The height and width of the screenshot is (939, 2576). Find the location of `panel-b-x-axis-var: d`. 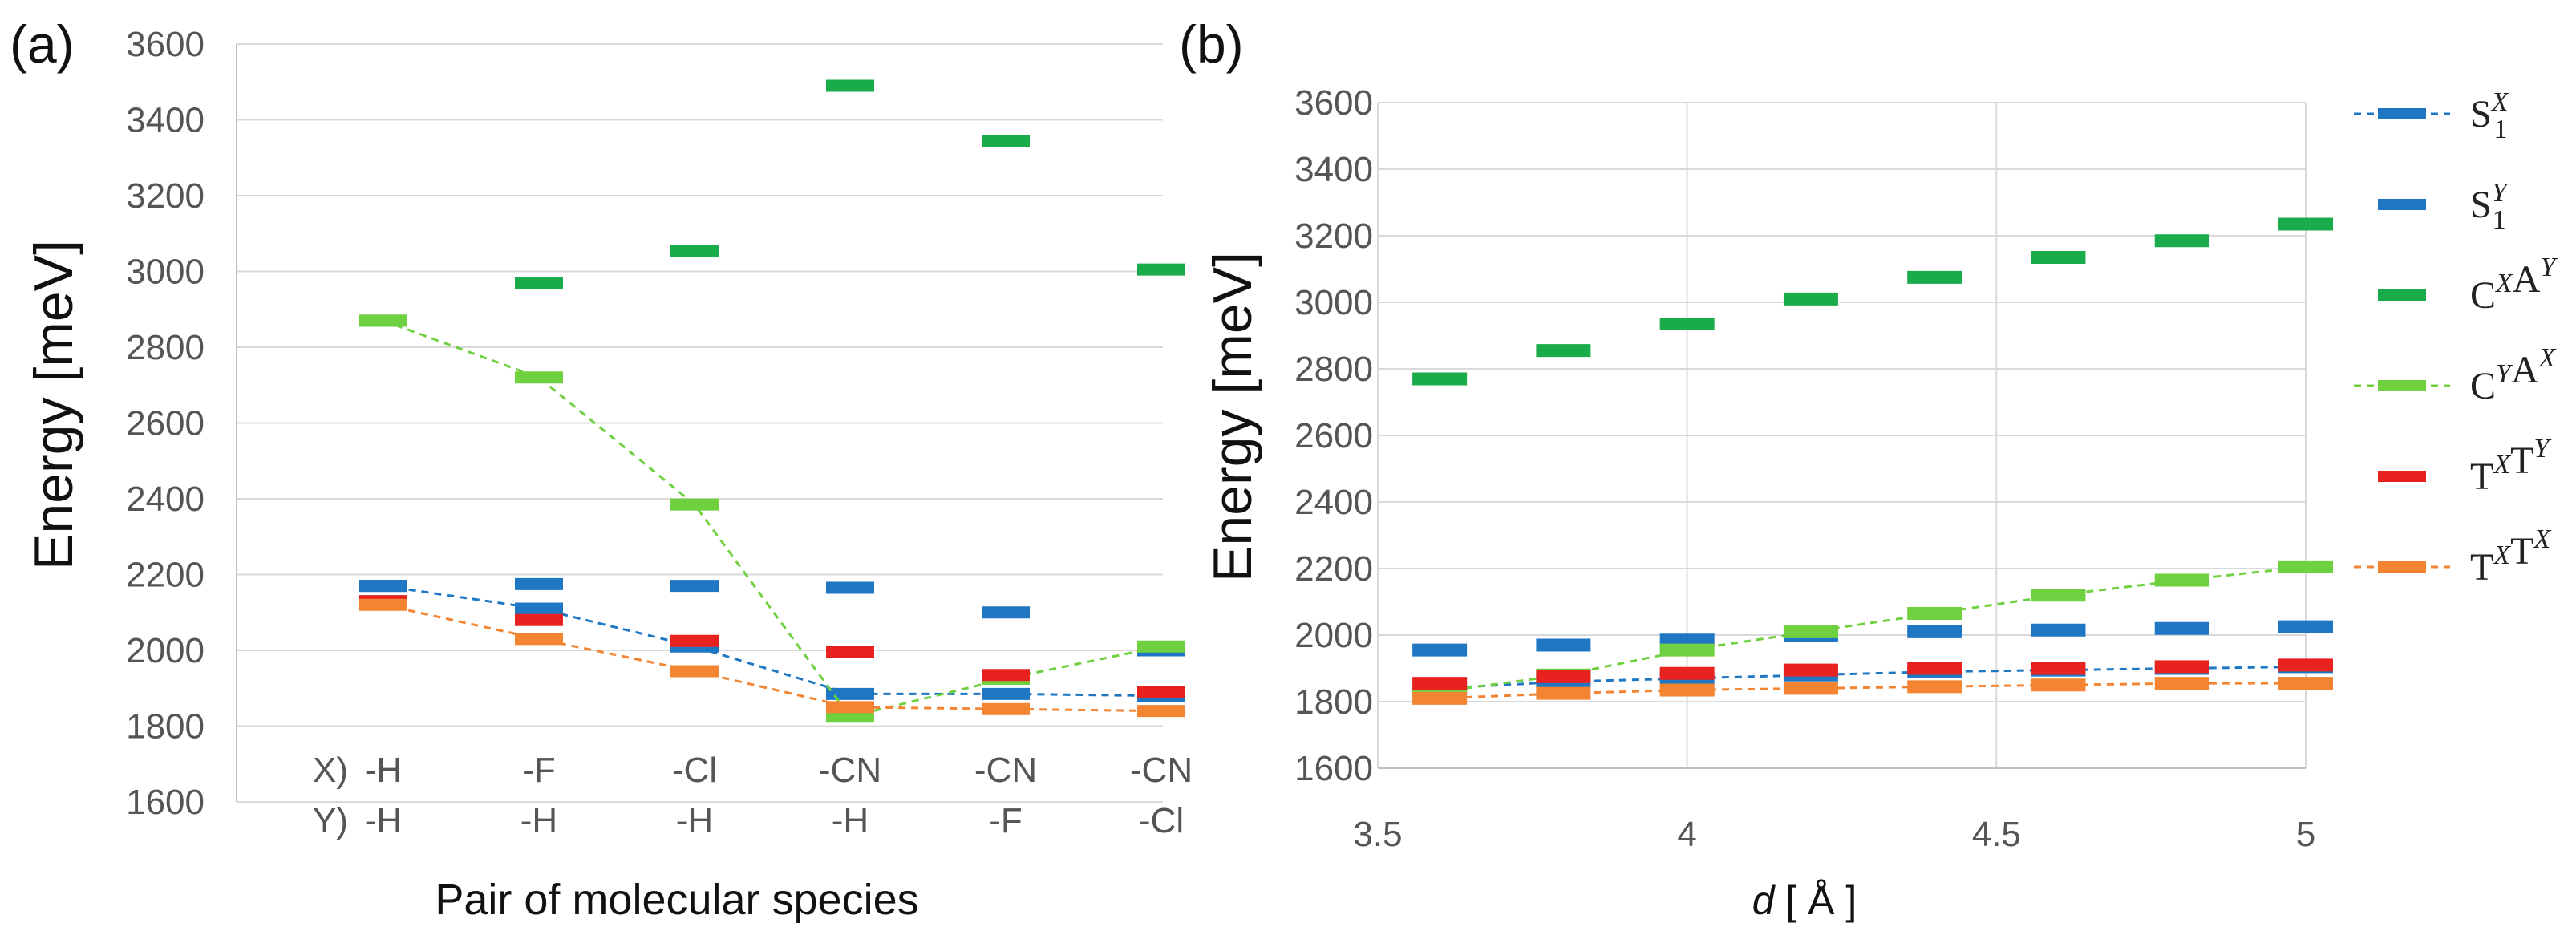

panel-b-x-axis-var: d is located at coordinates (1764, 900).